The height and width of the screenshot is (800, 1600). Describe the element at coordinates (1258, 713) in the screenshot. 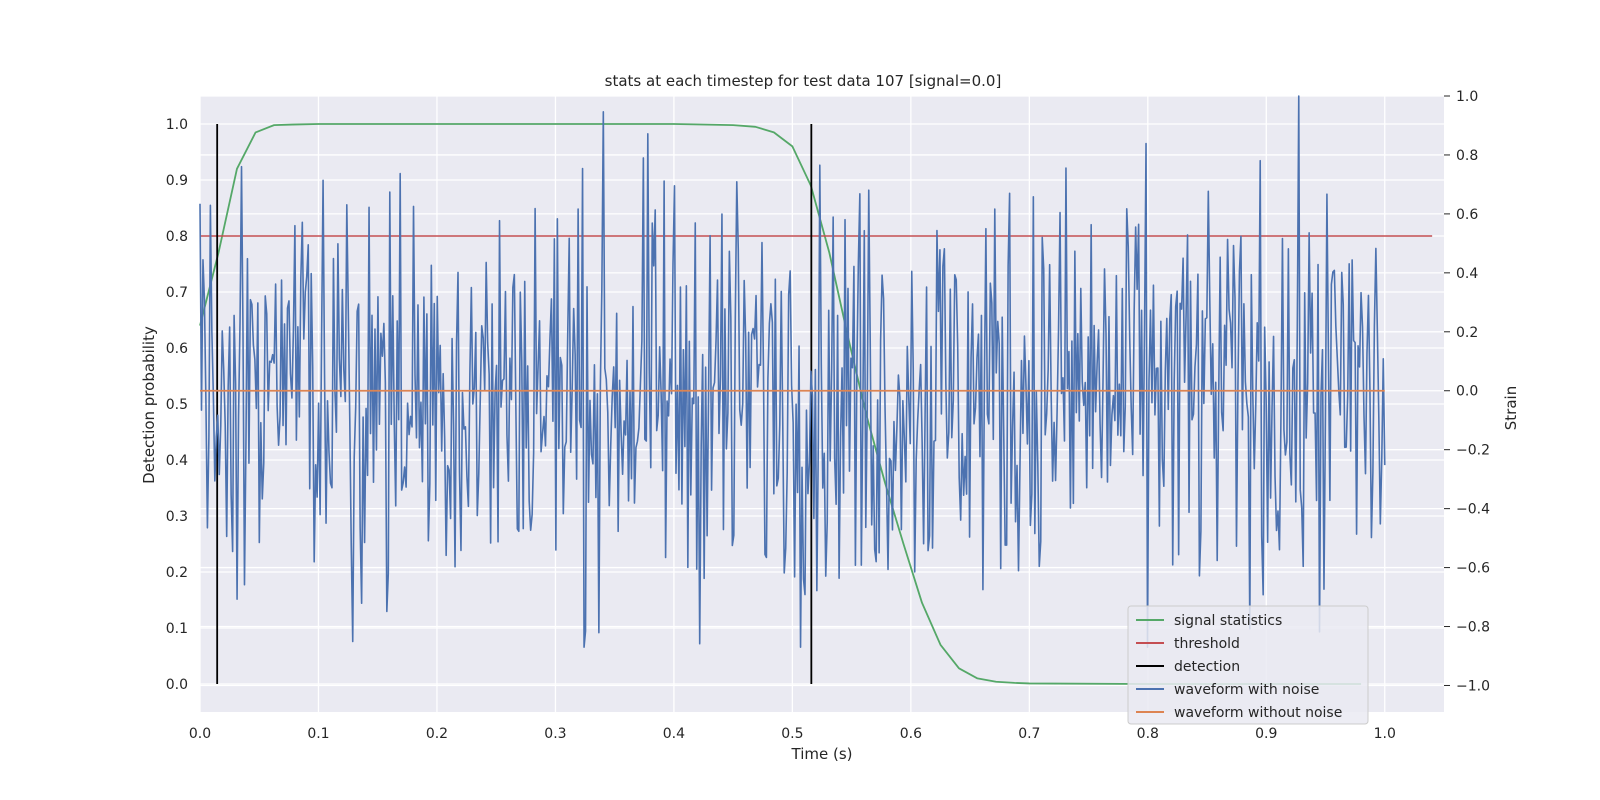

I see `legend-label: waveform without noise` at that location.